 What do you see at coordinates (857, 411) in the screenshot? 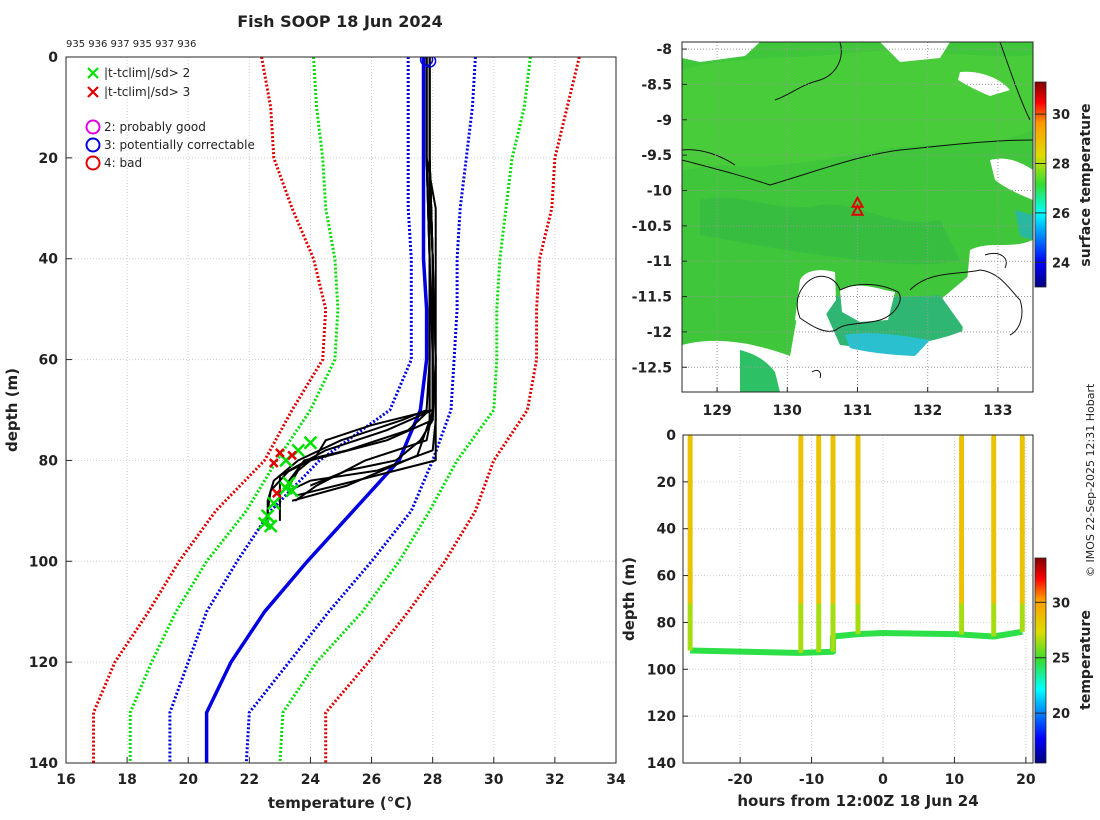
I see `map-x-tick-label: 131` at bounding box center [857, 411].